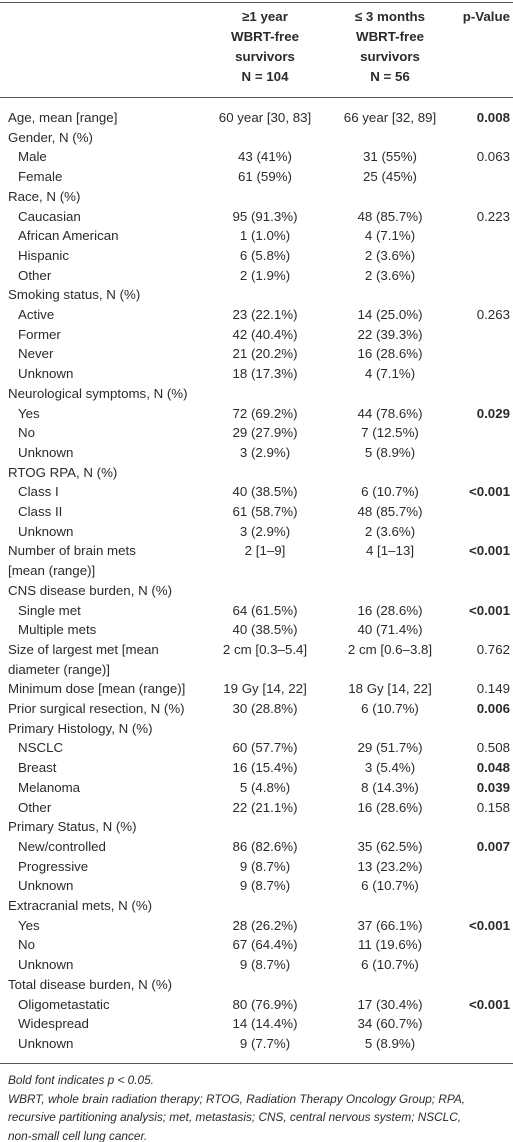 The image size is (513, 1142). What do you see at coordinates (80, 905) in the screenshot?
I see `row-label: Extracranial mets, N (%)` at bounding box center [80, 905].